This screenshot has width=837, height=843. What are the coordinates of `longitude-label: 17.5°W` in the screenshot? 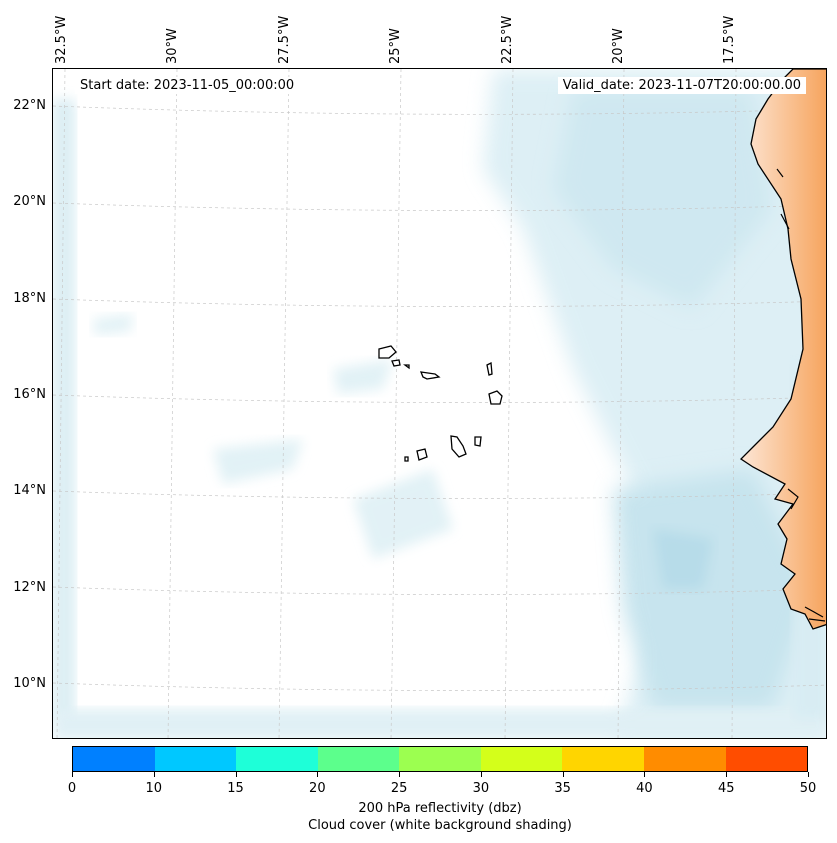 It's located at (729, 39).